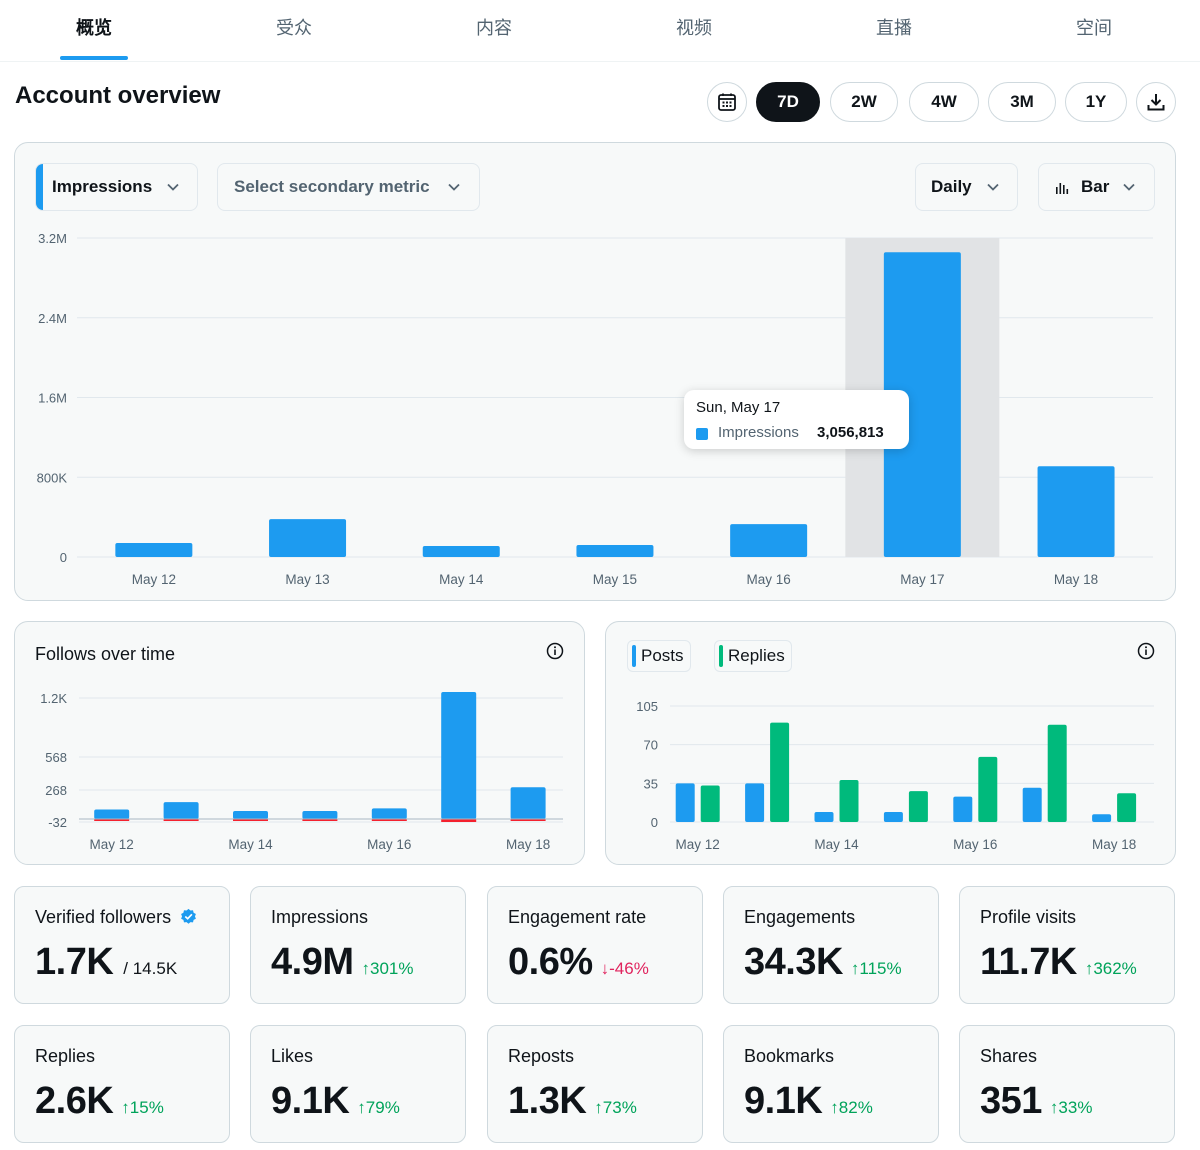 This screenshot has width=1200, height=1150. Describe the element at coordinates (647, 706) in the screenshot. I see `y-tick-label: 105` at that location.